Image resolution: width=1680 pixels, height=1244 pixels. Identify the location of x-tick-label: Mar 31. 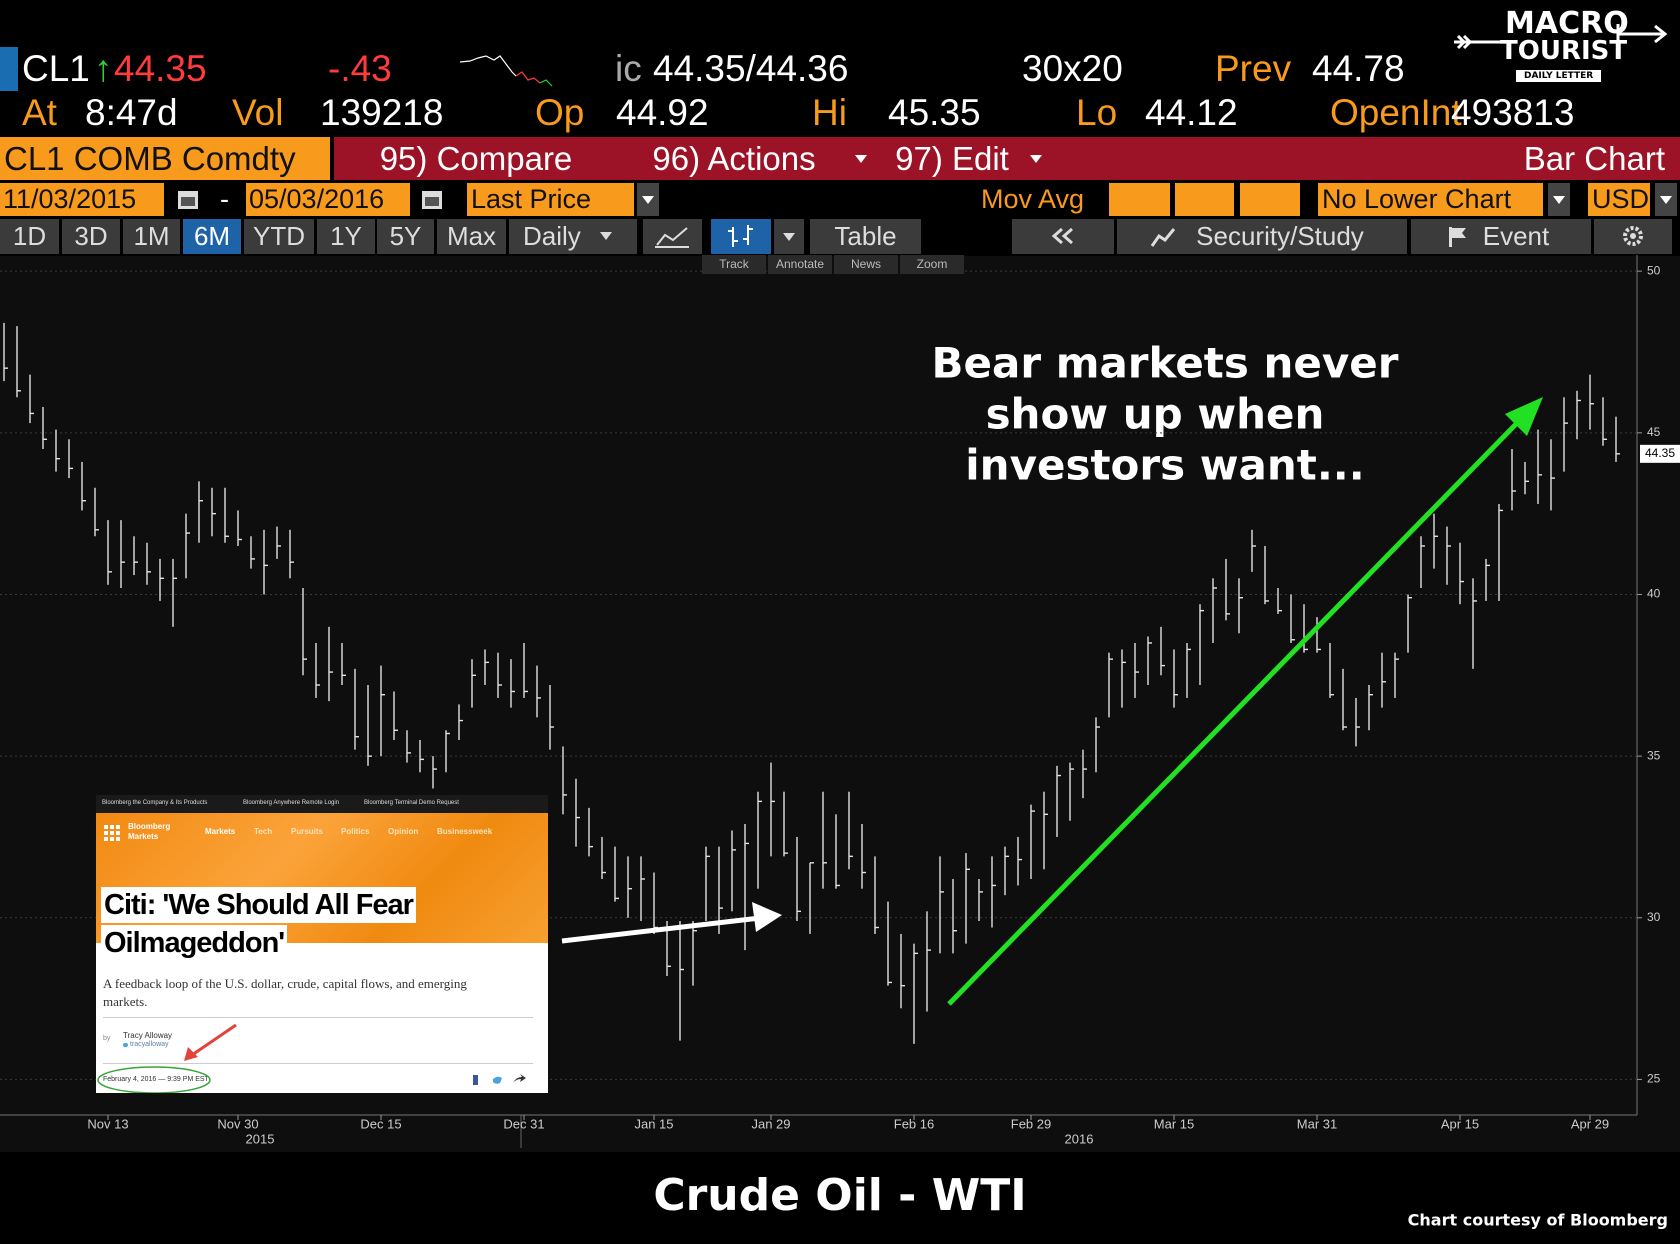
(1317, 1123).